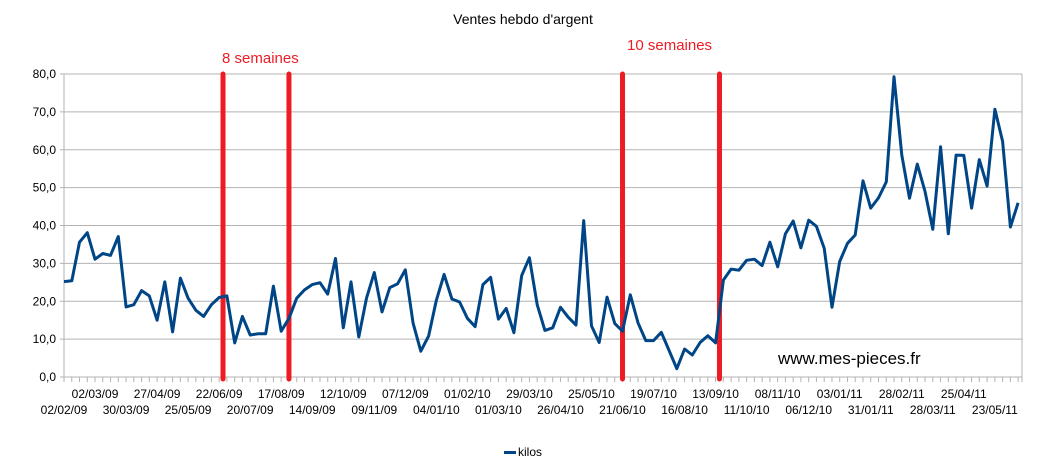 The width and height of the screenshot is (1046, 467). Describe the element at coordinates (995, 410) in the screenshot. I see `x-tick-label: 23/05/11` at that location.